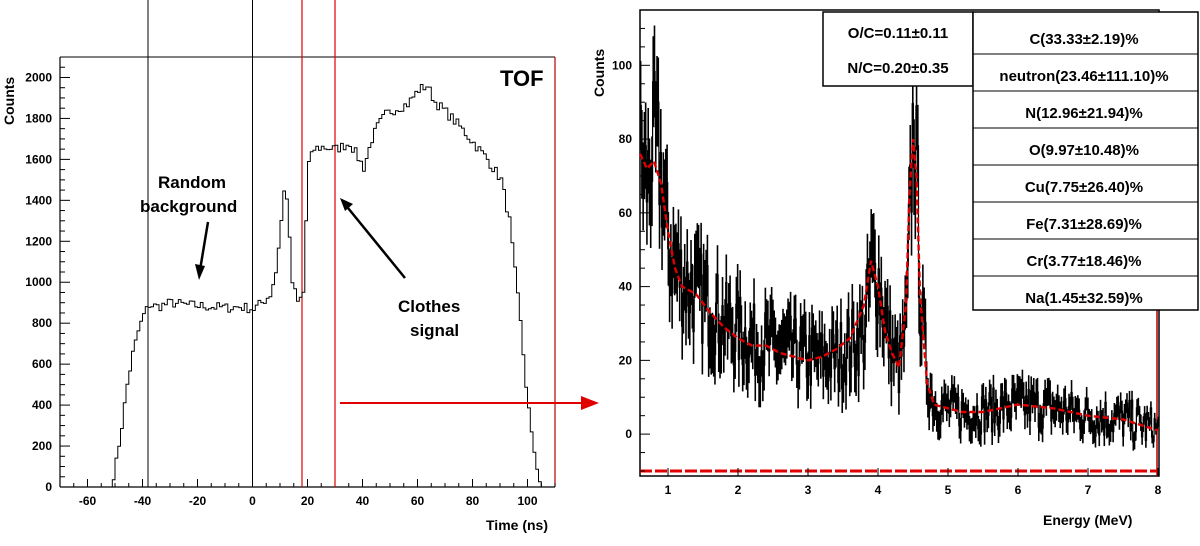  What do you see at coordinates (363, 501) in the screenshot?
I see `tof-x-tick-label: 40` at bounding box center [363, 501].